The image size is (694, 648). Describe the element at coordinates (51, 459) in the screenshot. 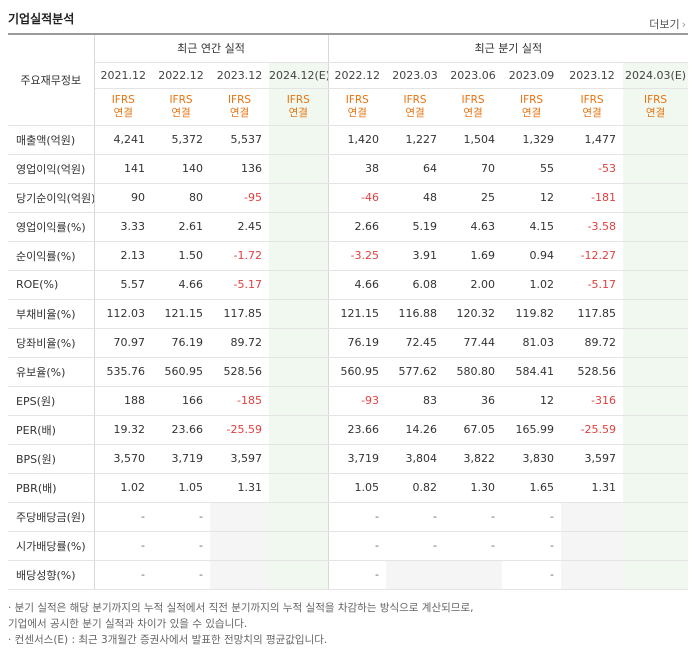

I see `row-label: BPS(원)` at that location.